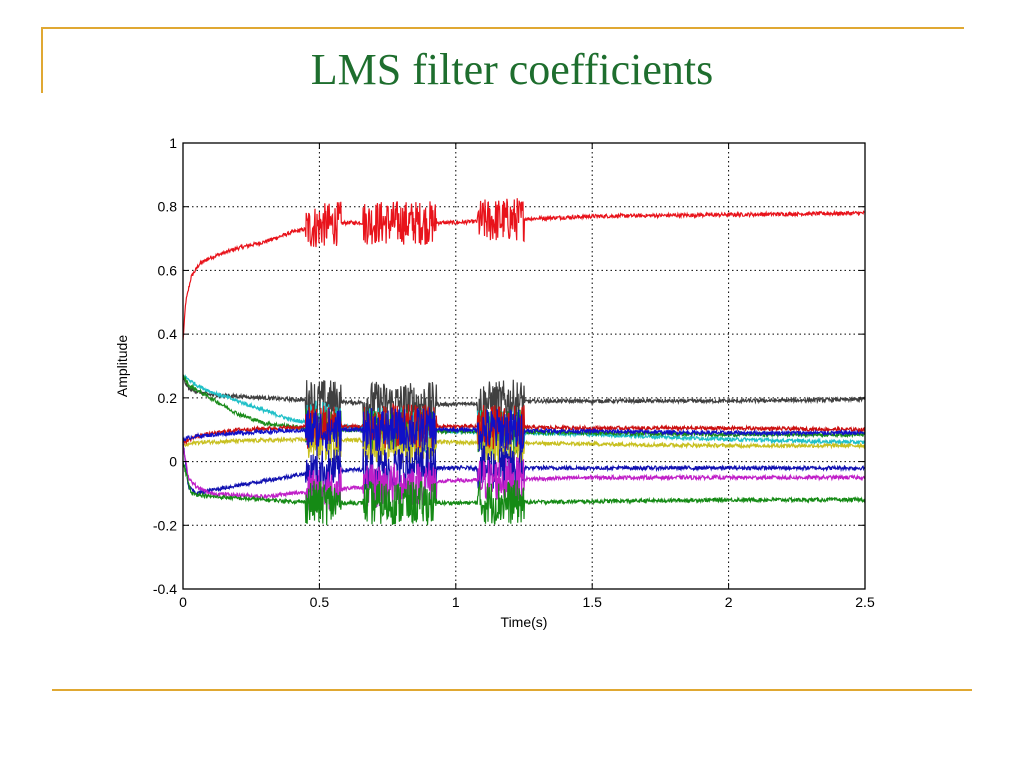 The height and width of the screenshot is (768, 1024). Describe the element at coordinates (729, 602) in the screenshot. I see `x-tick-label-4: 2` at that location.